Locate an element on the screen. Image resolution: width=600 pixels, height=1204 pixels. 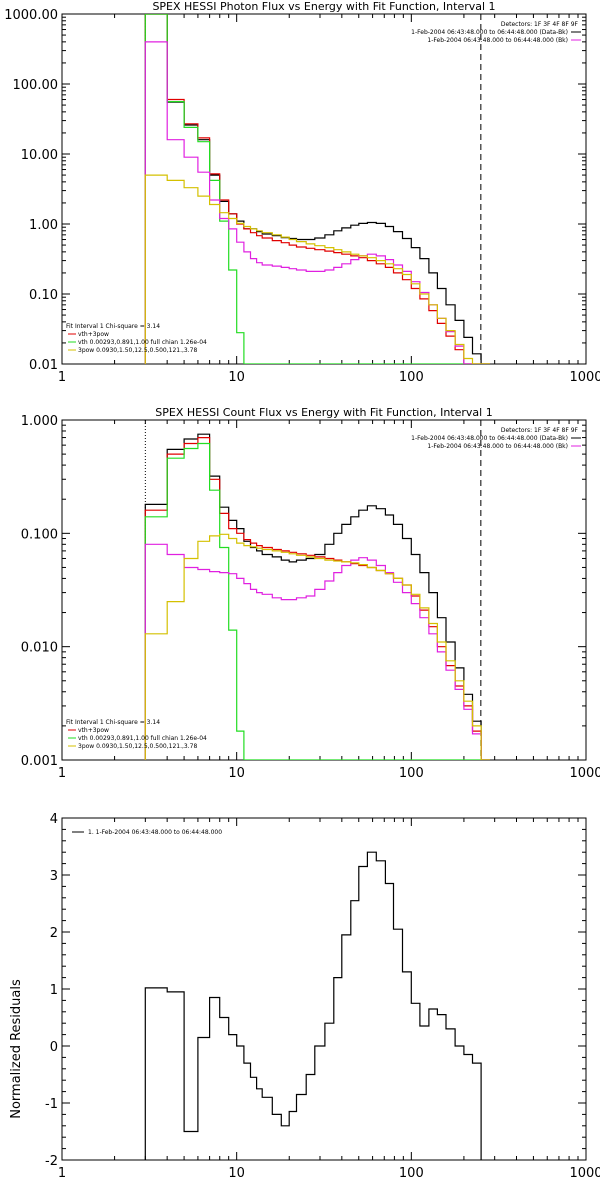
y-tick-label: 1 is located at coordinates (54, 990).